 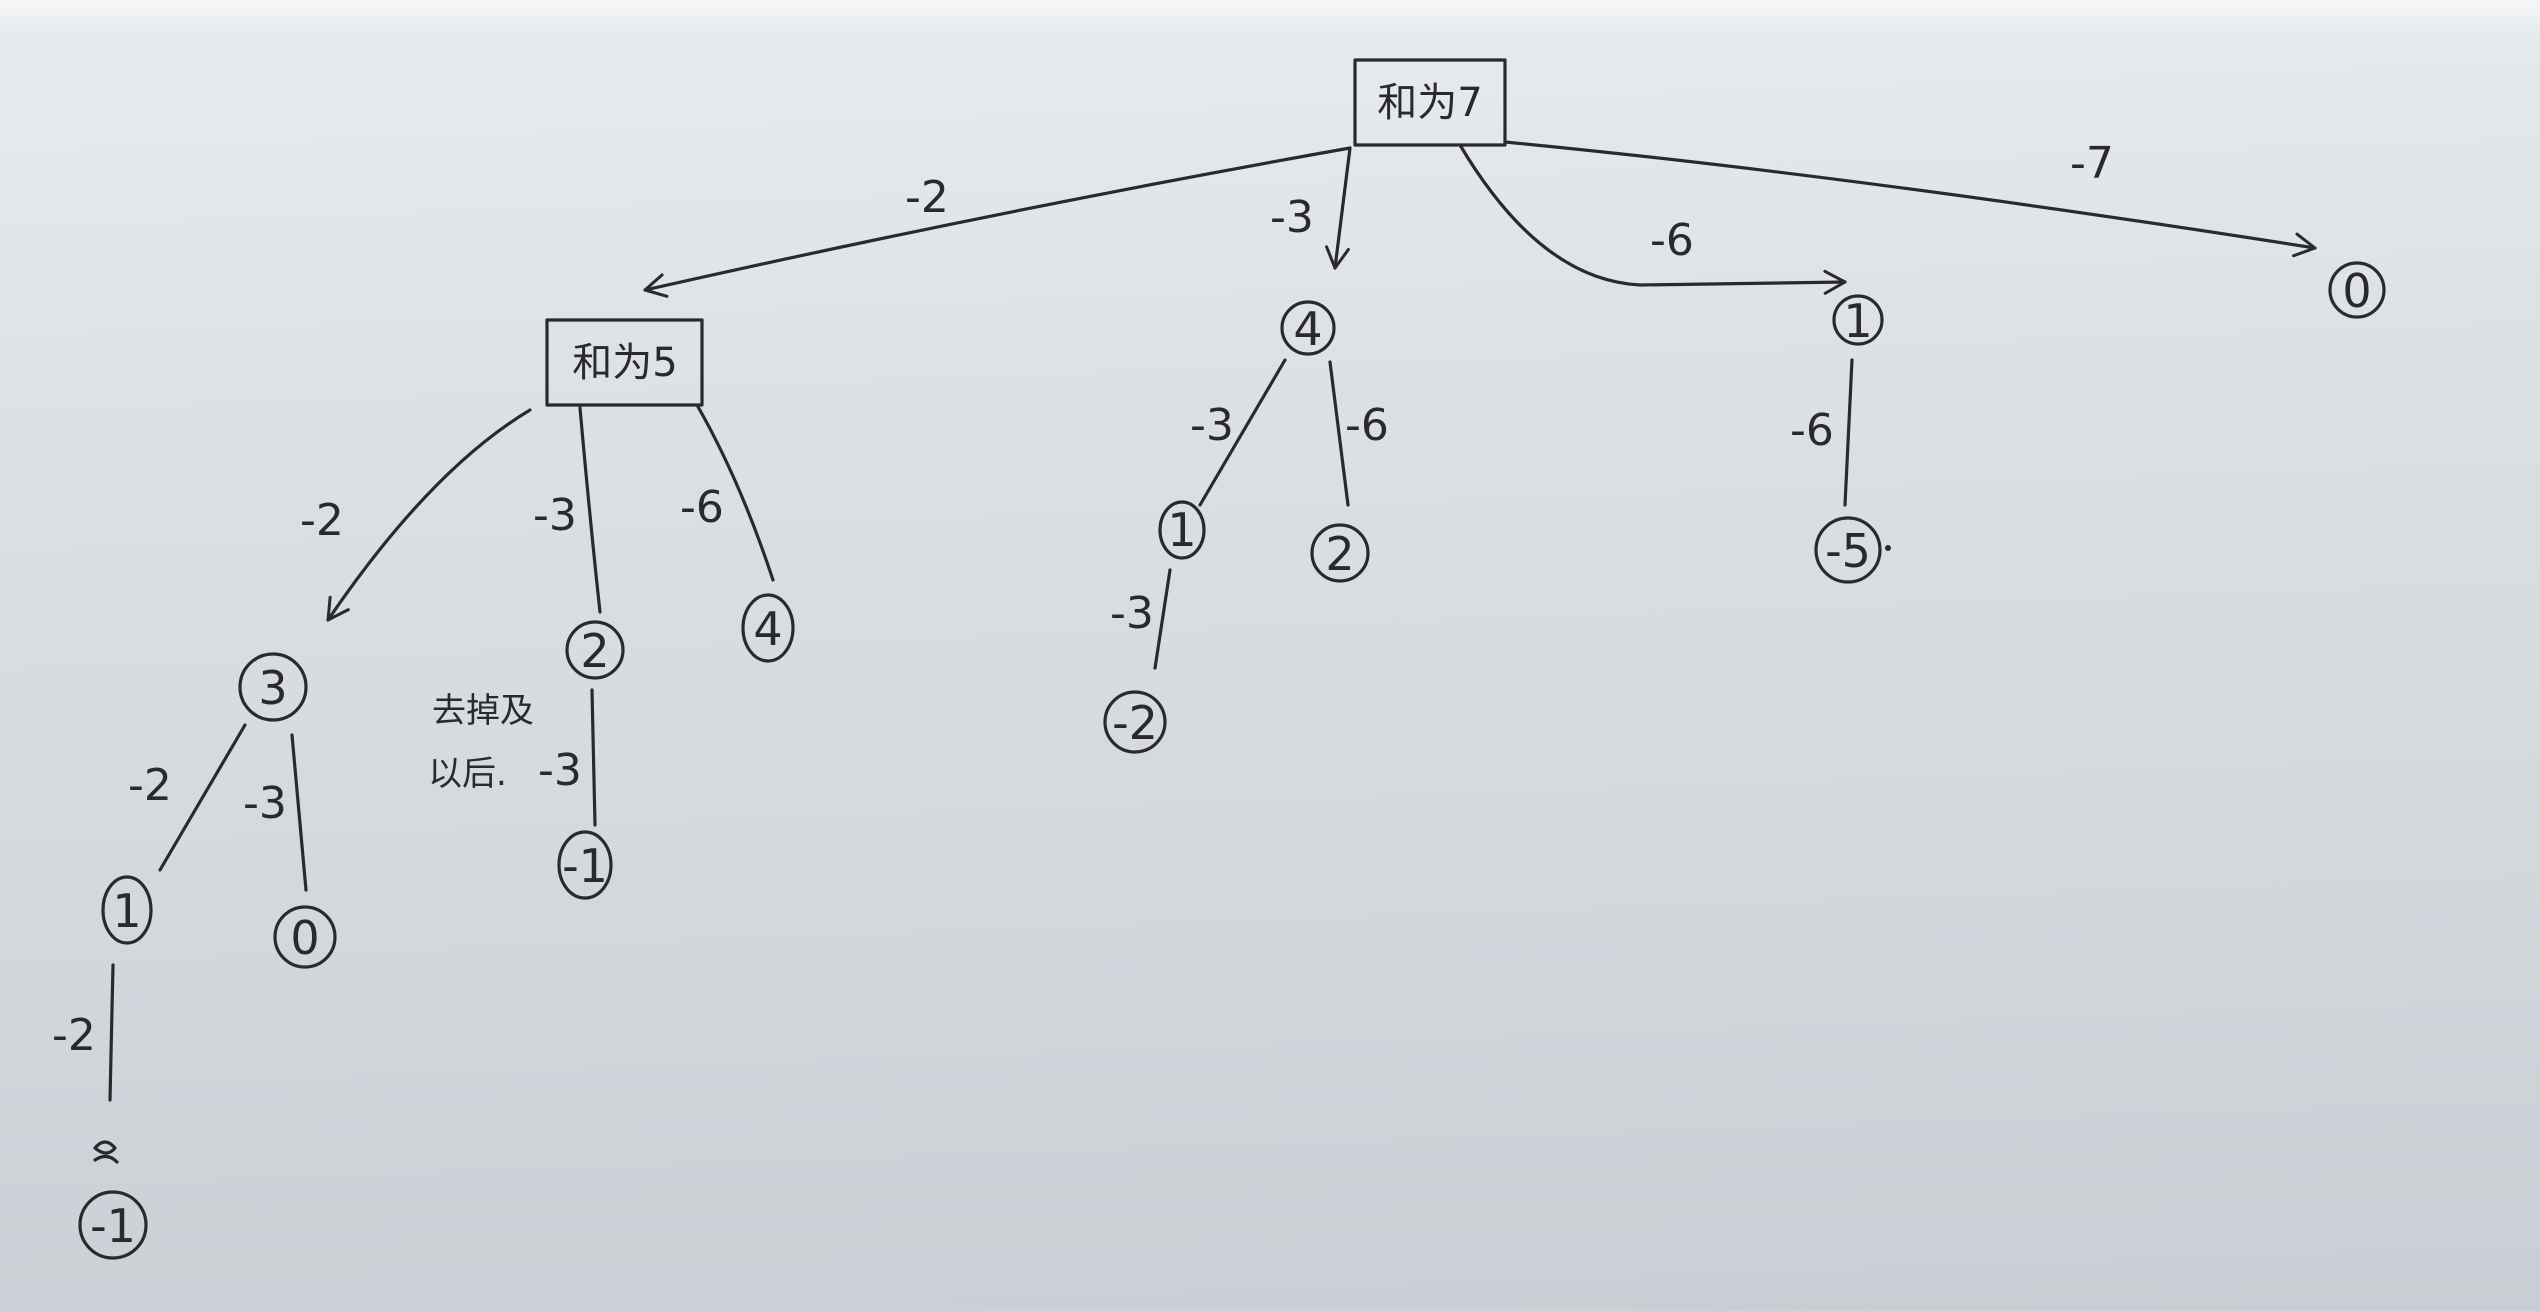 I want to click on sub-root-box, so click(x=624, y=362).